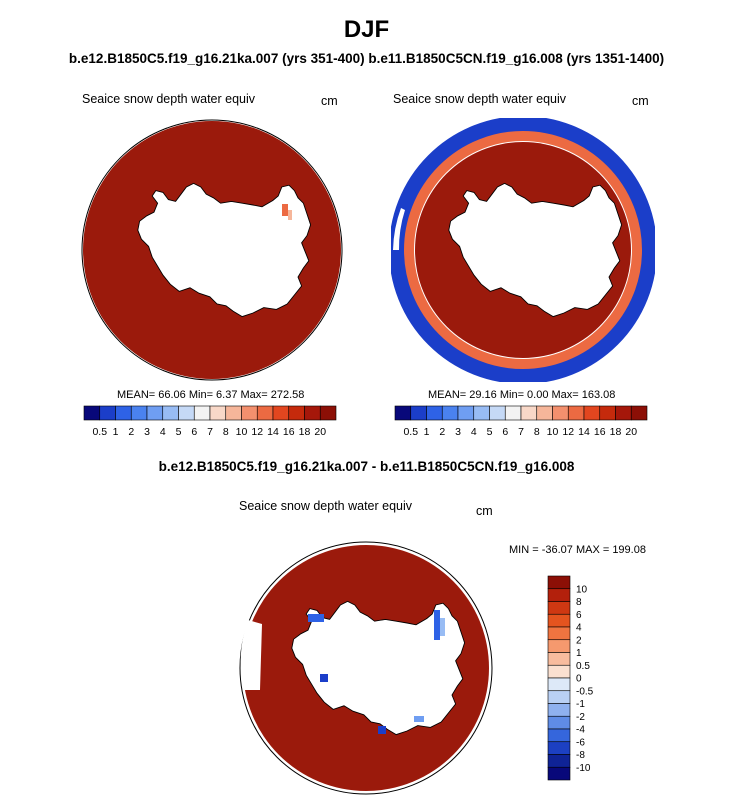  Describe the element at coordinates (273, 432) in the screenshot. I see `colorbar-tick-label: 14` at that location.